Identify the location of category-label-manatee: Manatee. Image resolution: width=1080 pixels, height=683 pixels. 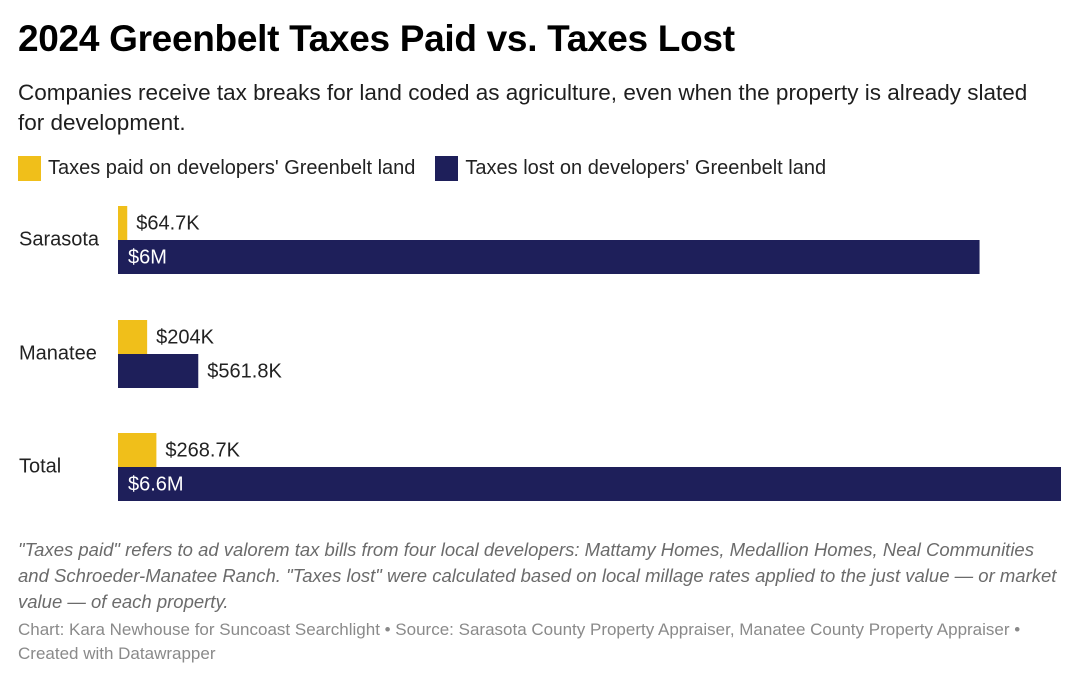
(58, 353).